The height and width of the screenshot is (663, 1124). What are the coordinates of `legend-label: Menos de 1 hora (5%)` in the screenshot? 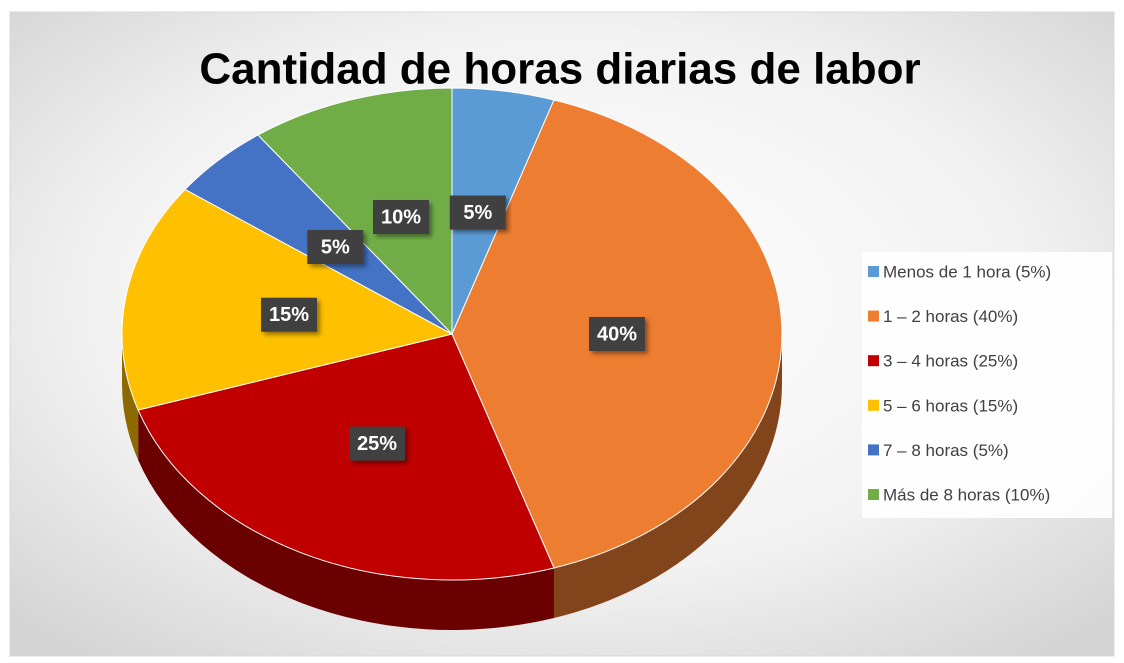 It's located at (967, 271).